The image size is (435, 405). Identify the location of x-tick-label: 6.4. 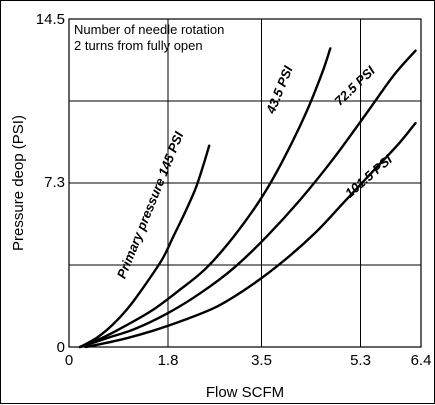
(421, 360).